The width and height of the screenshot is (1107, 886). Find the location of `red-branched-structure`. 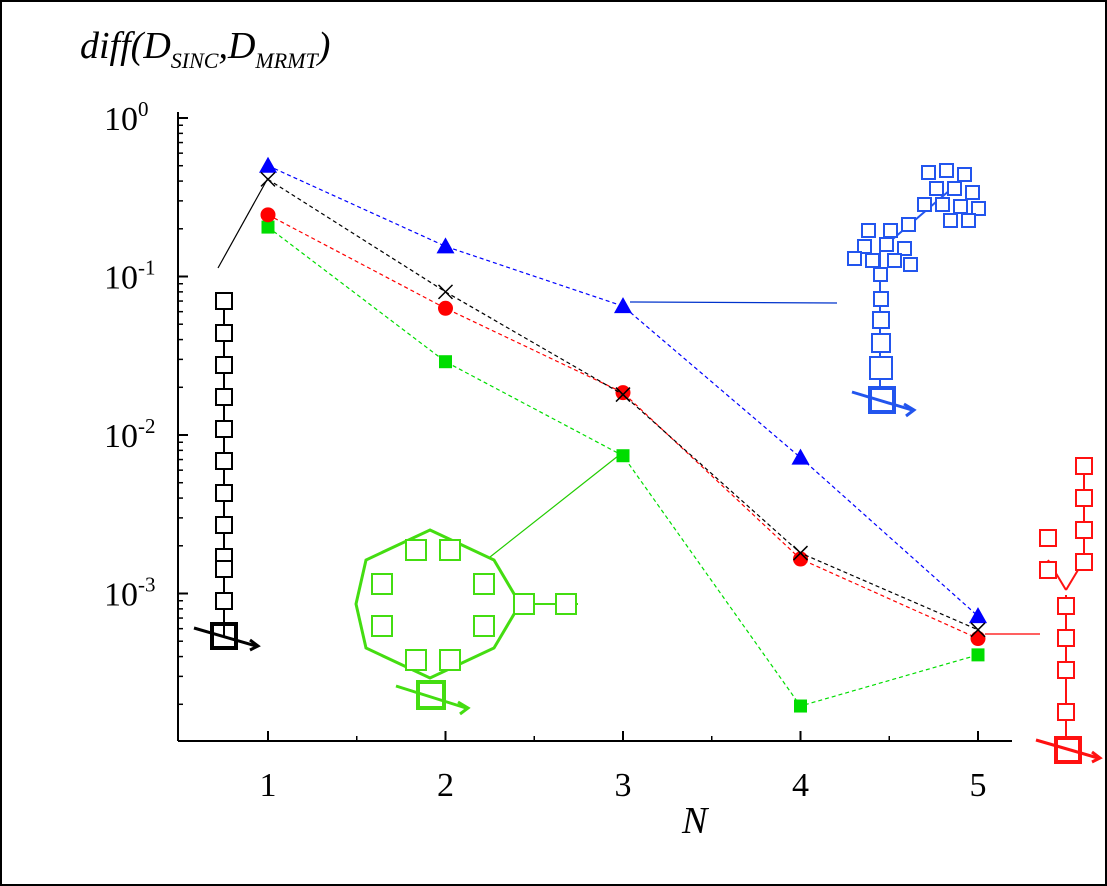

red-branched-structure is located at coordinates (1069, 610).